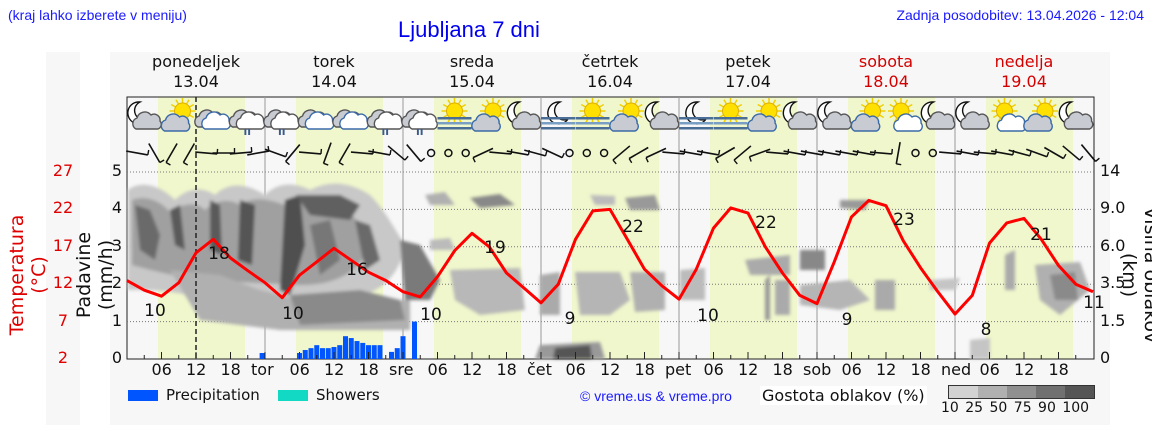 This screenshot has width=1152, height=443. Describe the element at coordinates (610, 118) in the screenshot. I see `weather-icons: ıı ıı ıı ıı` at that location.